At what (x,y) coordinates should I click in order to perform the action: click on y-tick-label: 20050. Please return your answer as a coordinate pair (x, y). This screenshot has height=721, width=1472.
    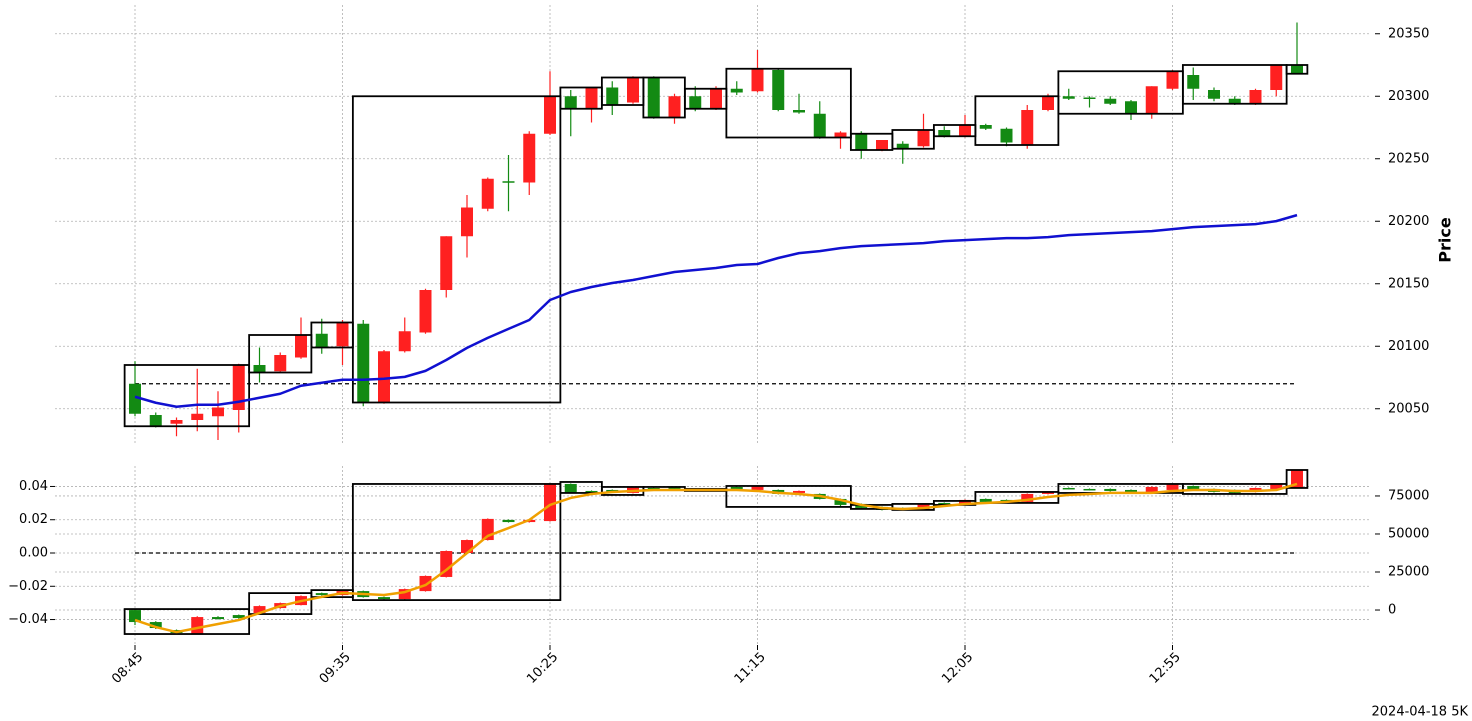
    Looking at the image, I should click on (1408, 408).